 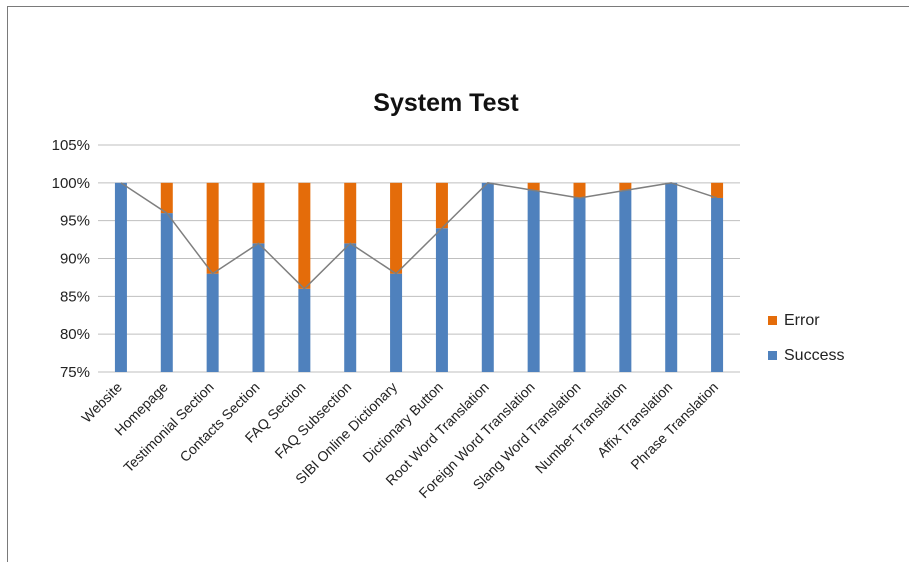 What do you see at coordinates (75, 334) in the screenshot?
I see `y-tick-label: 80%` at bounding box center [75, 334].